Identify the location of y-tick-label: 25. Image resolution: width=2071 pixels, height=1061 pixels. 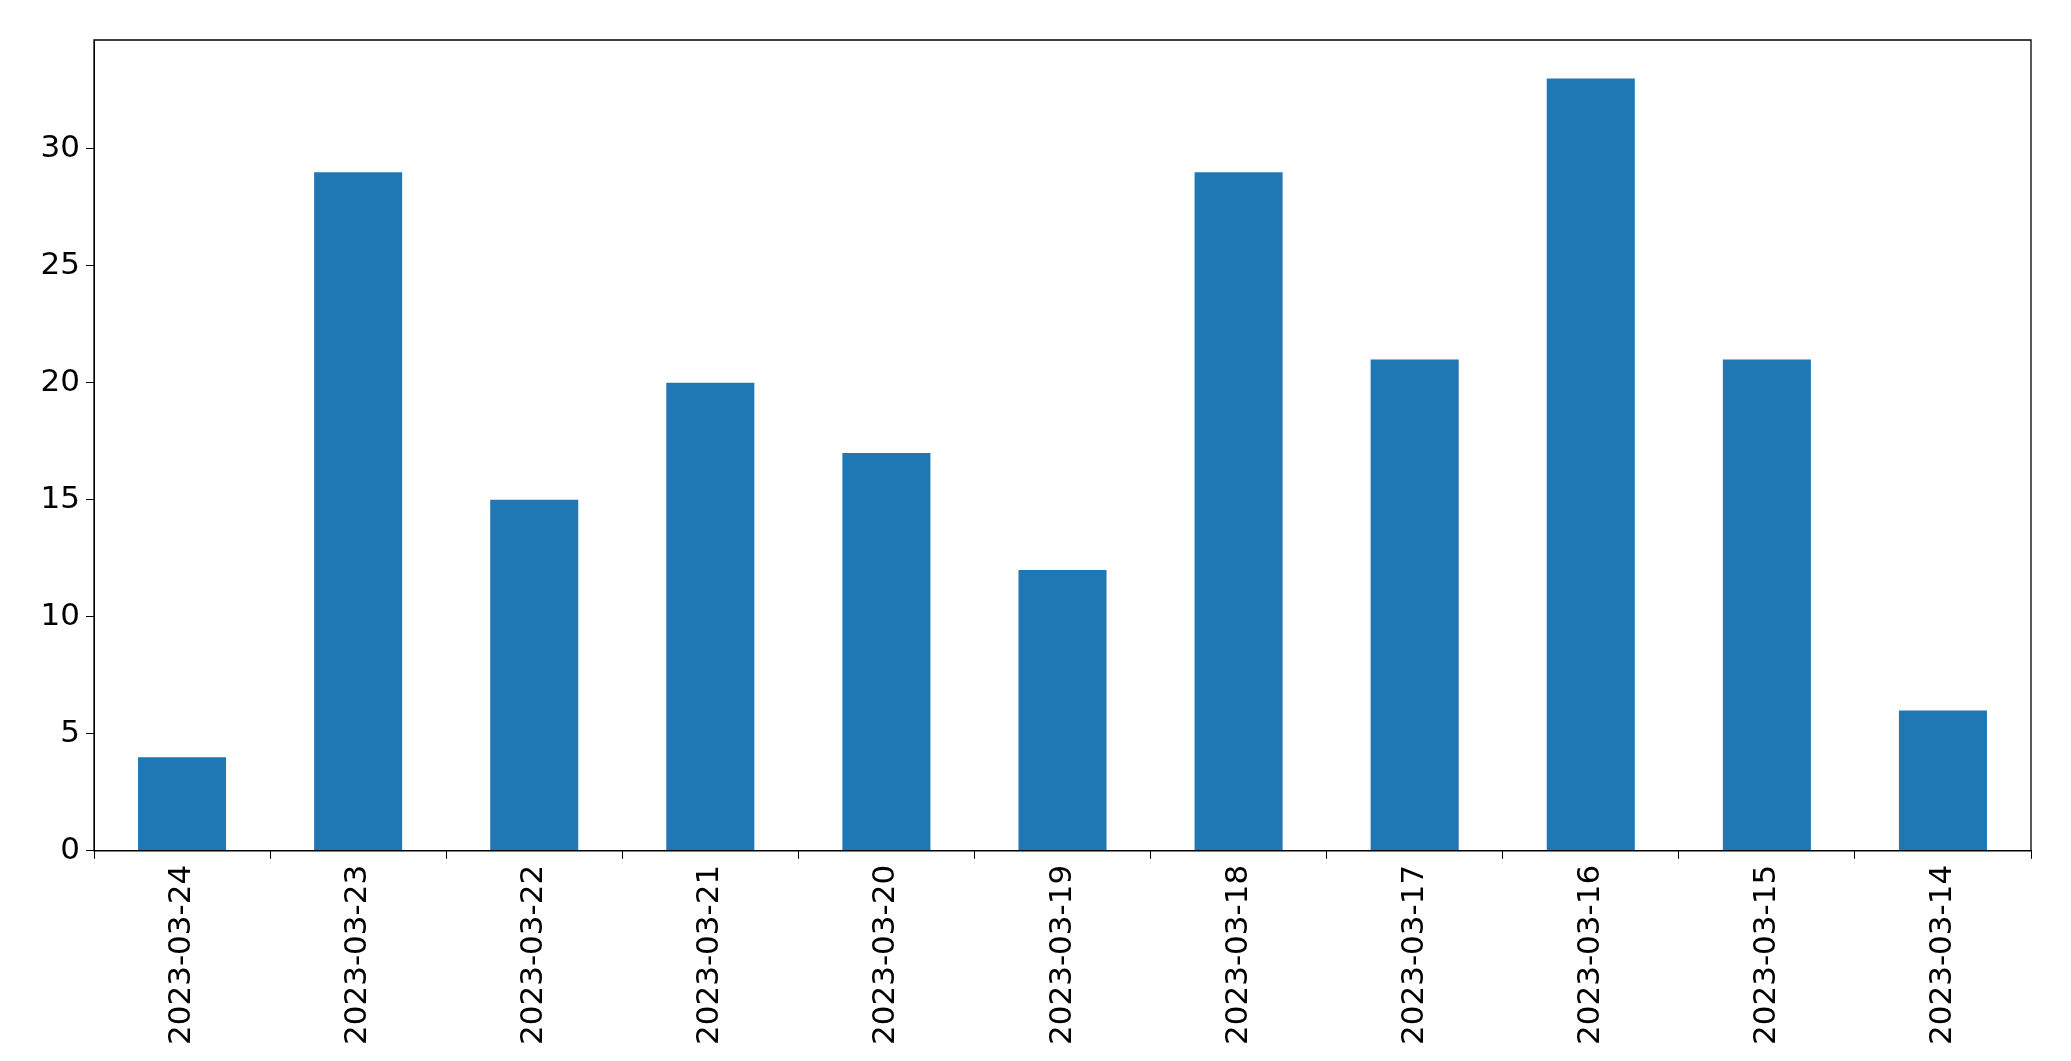
(60, 262).